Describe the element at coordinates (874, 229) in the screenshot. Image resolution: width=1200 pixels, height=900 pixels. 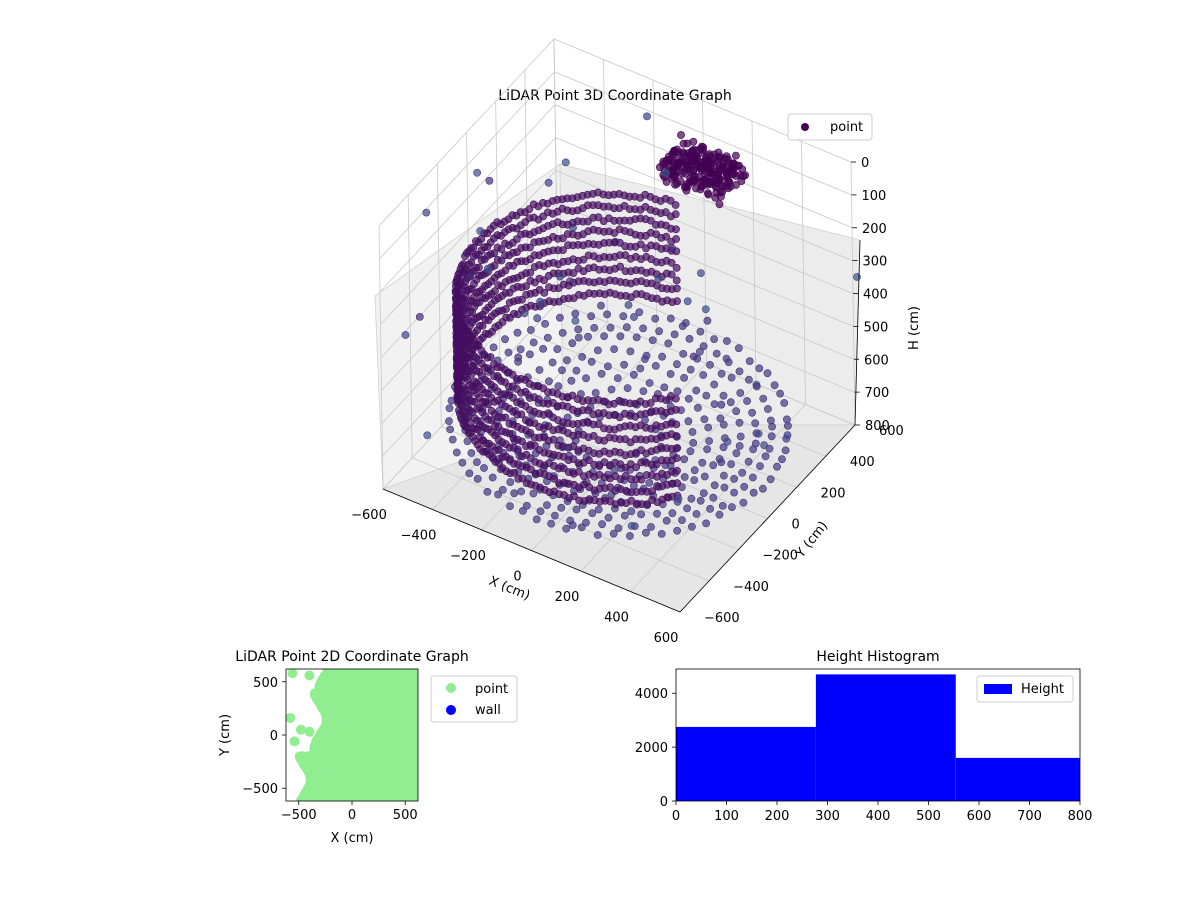
I see `z-tick-3d: 200` at that location.